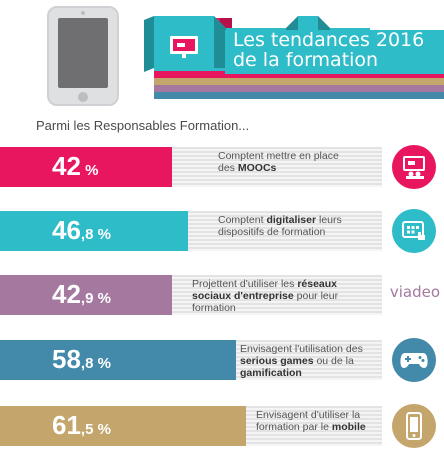  Describe the element at coordinates (329, 40) in the screenshot. I see `page-title-line1: Les tendances 2016` at that location.